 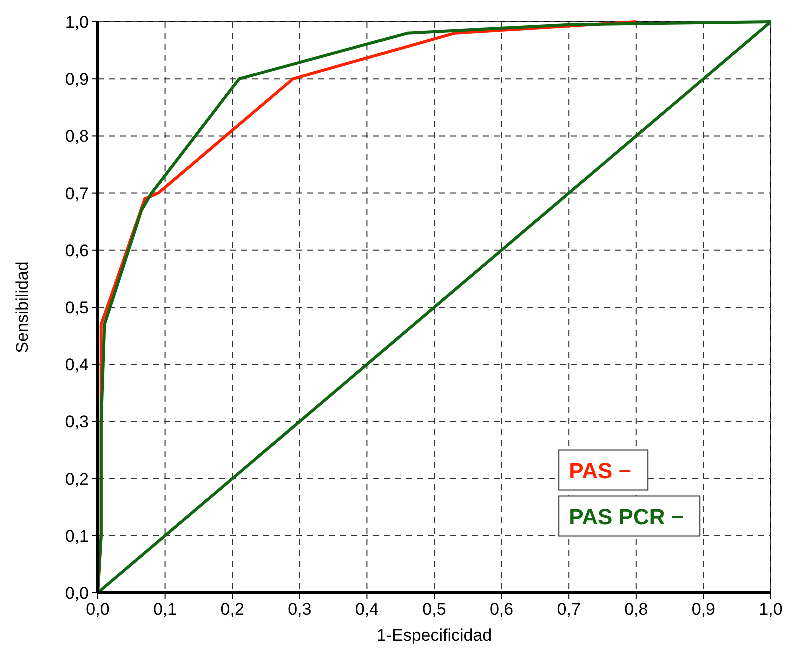 What do you see at coordinates (704, 609) in the screenshot?
I see `x-tick-label: 0,9` at bounding box center [704, 609].